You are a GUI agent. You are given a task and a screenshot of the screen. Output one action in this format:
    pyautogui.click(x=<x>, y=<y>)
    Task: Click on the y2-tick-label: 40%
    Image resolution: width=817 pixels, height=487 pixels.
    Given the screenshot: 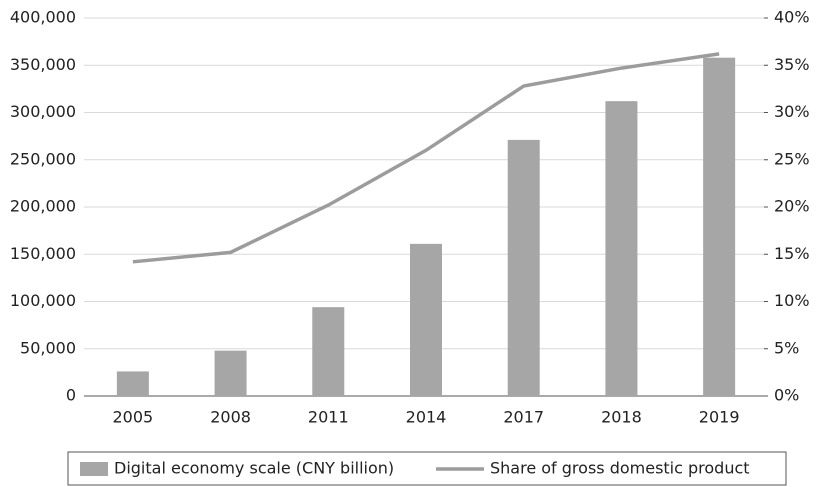 What is the action you would take?
    pyautogui.click(x=792, y=17)
    